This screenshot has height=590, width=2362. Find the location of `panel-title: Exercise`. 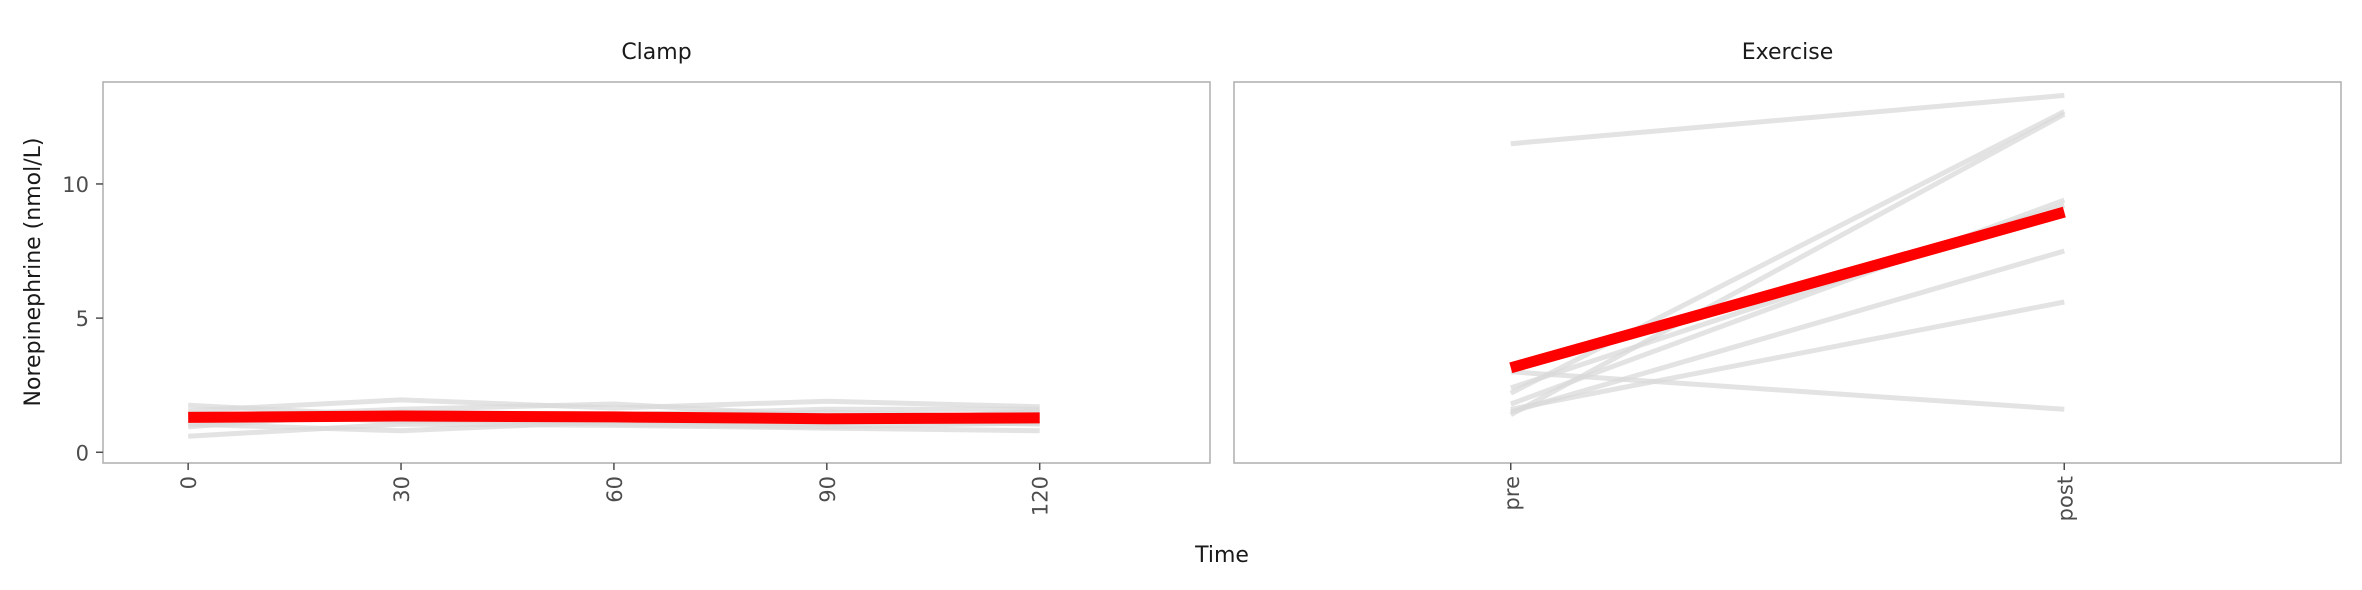

panel-title: Exercise is located at coordinates (1788, 52).